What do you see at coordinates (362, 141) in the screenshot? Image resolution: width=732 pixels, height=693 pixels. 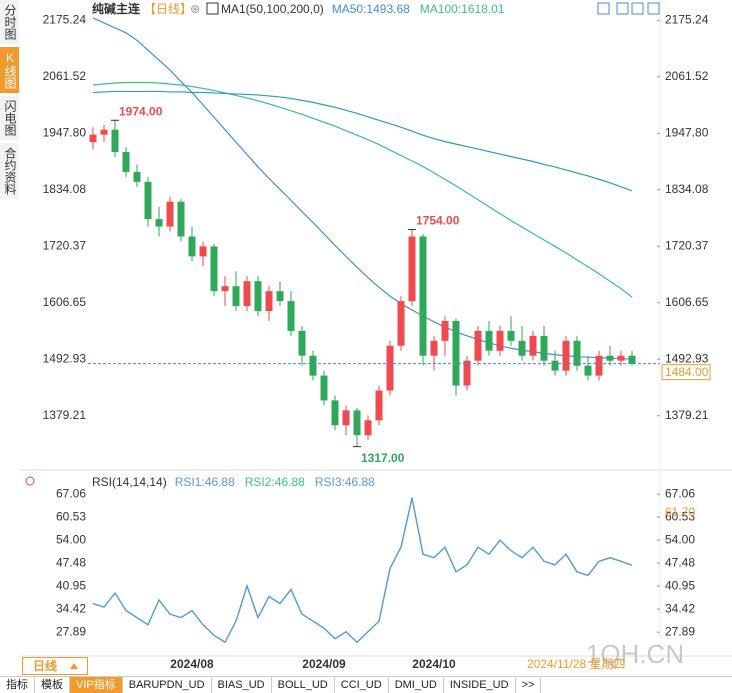 I see `series-line` at bounding box center [362, 141].